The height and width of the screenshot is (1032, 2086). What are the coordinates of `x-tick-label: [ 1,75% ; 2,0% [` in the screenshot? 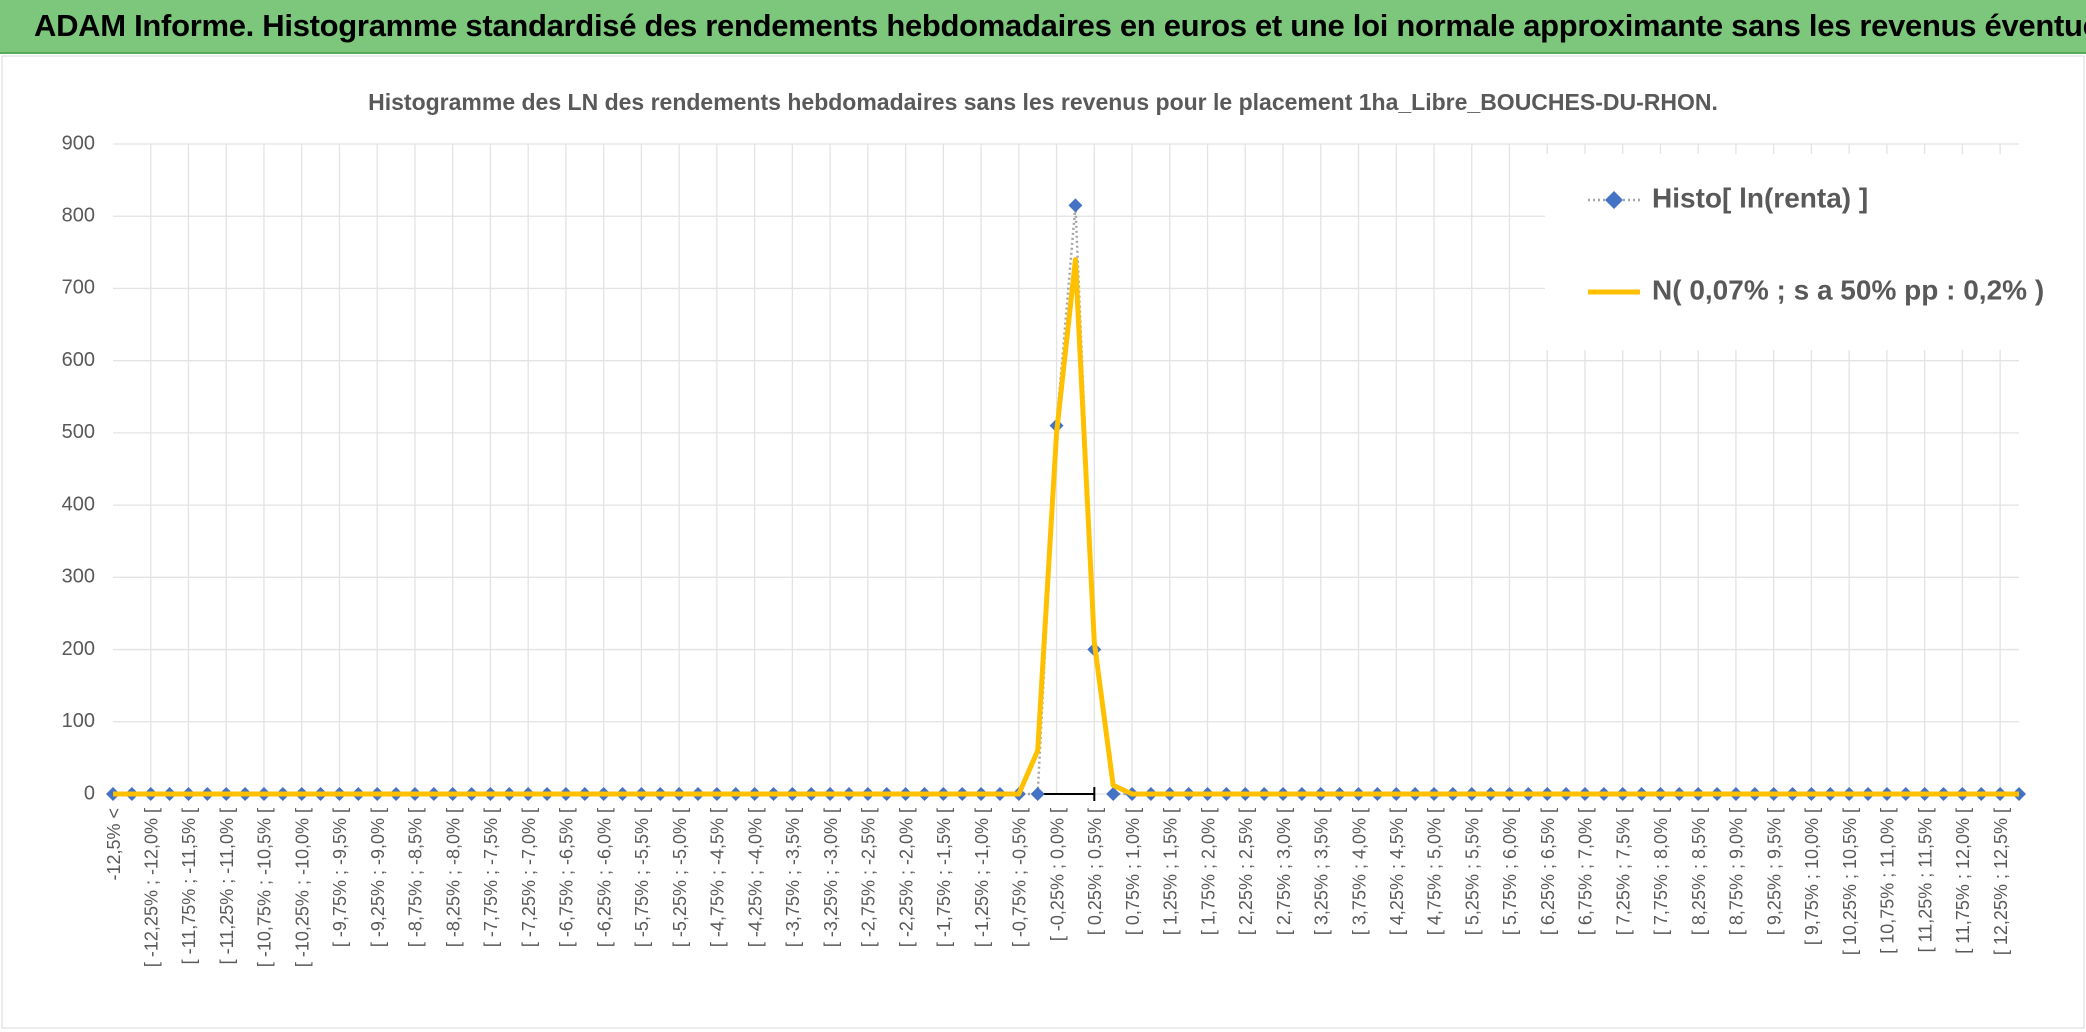 It's located at (1208, 871).